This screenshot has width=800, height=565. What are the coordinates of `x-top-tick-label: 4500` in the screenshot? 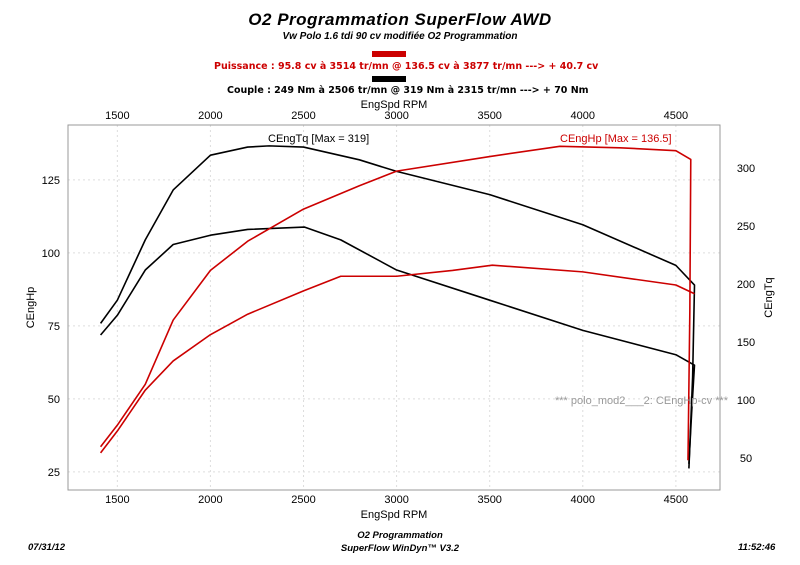 It's located at (676, 116).